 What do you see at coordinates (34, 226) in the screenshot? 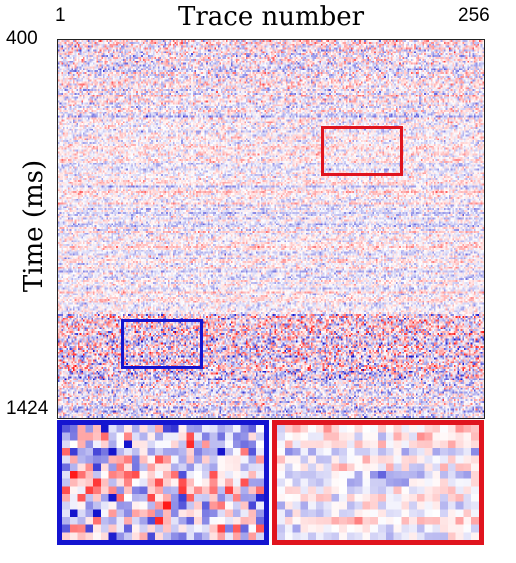
I see `y-axis-label: Time (ms)` at bounding box center [34, 226].